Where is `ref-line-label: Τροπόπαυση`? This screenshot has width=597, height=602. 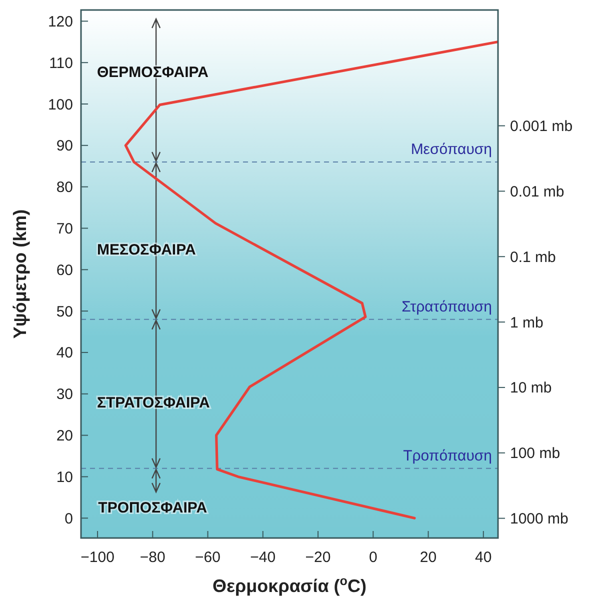
ref-line-label: Τροπόπαυση is located at coordinates (447, 455).